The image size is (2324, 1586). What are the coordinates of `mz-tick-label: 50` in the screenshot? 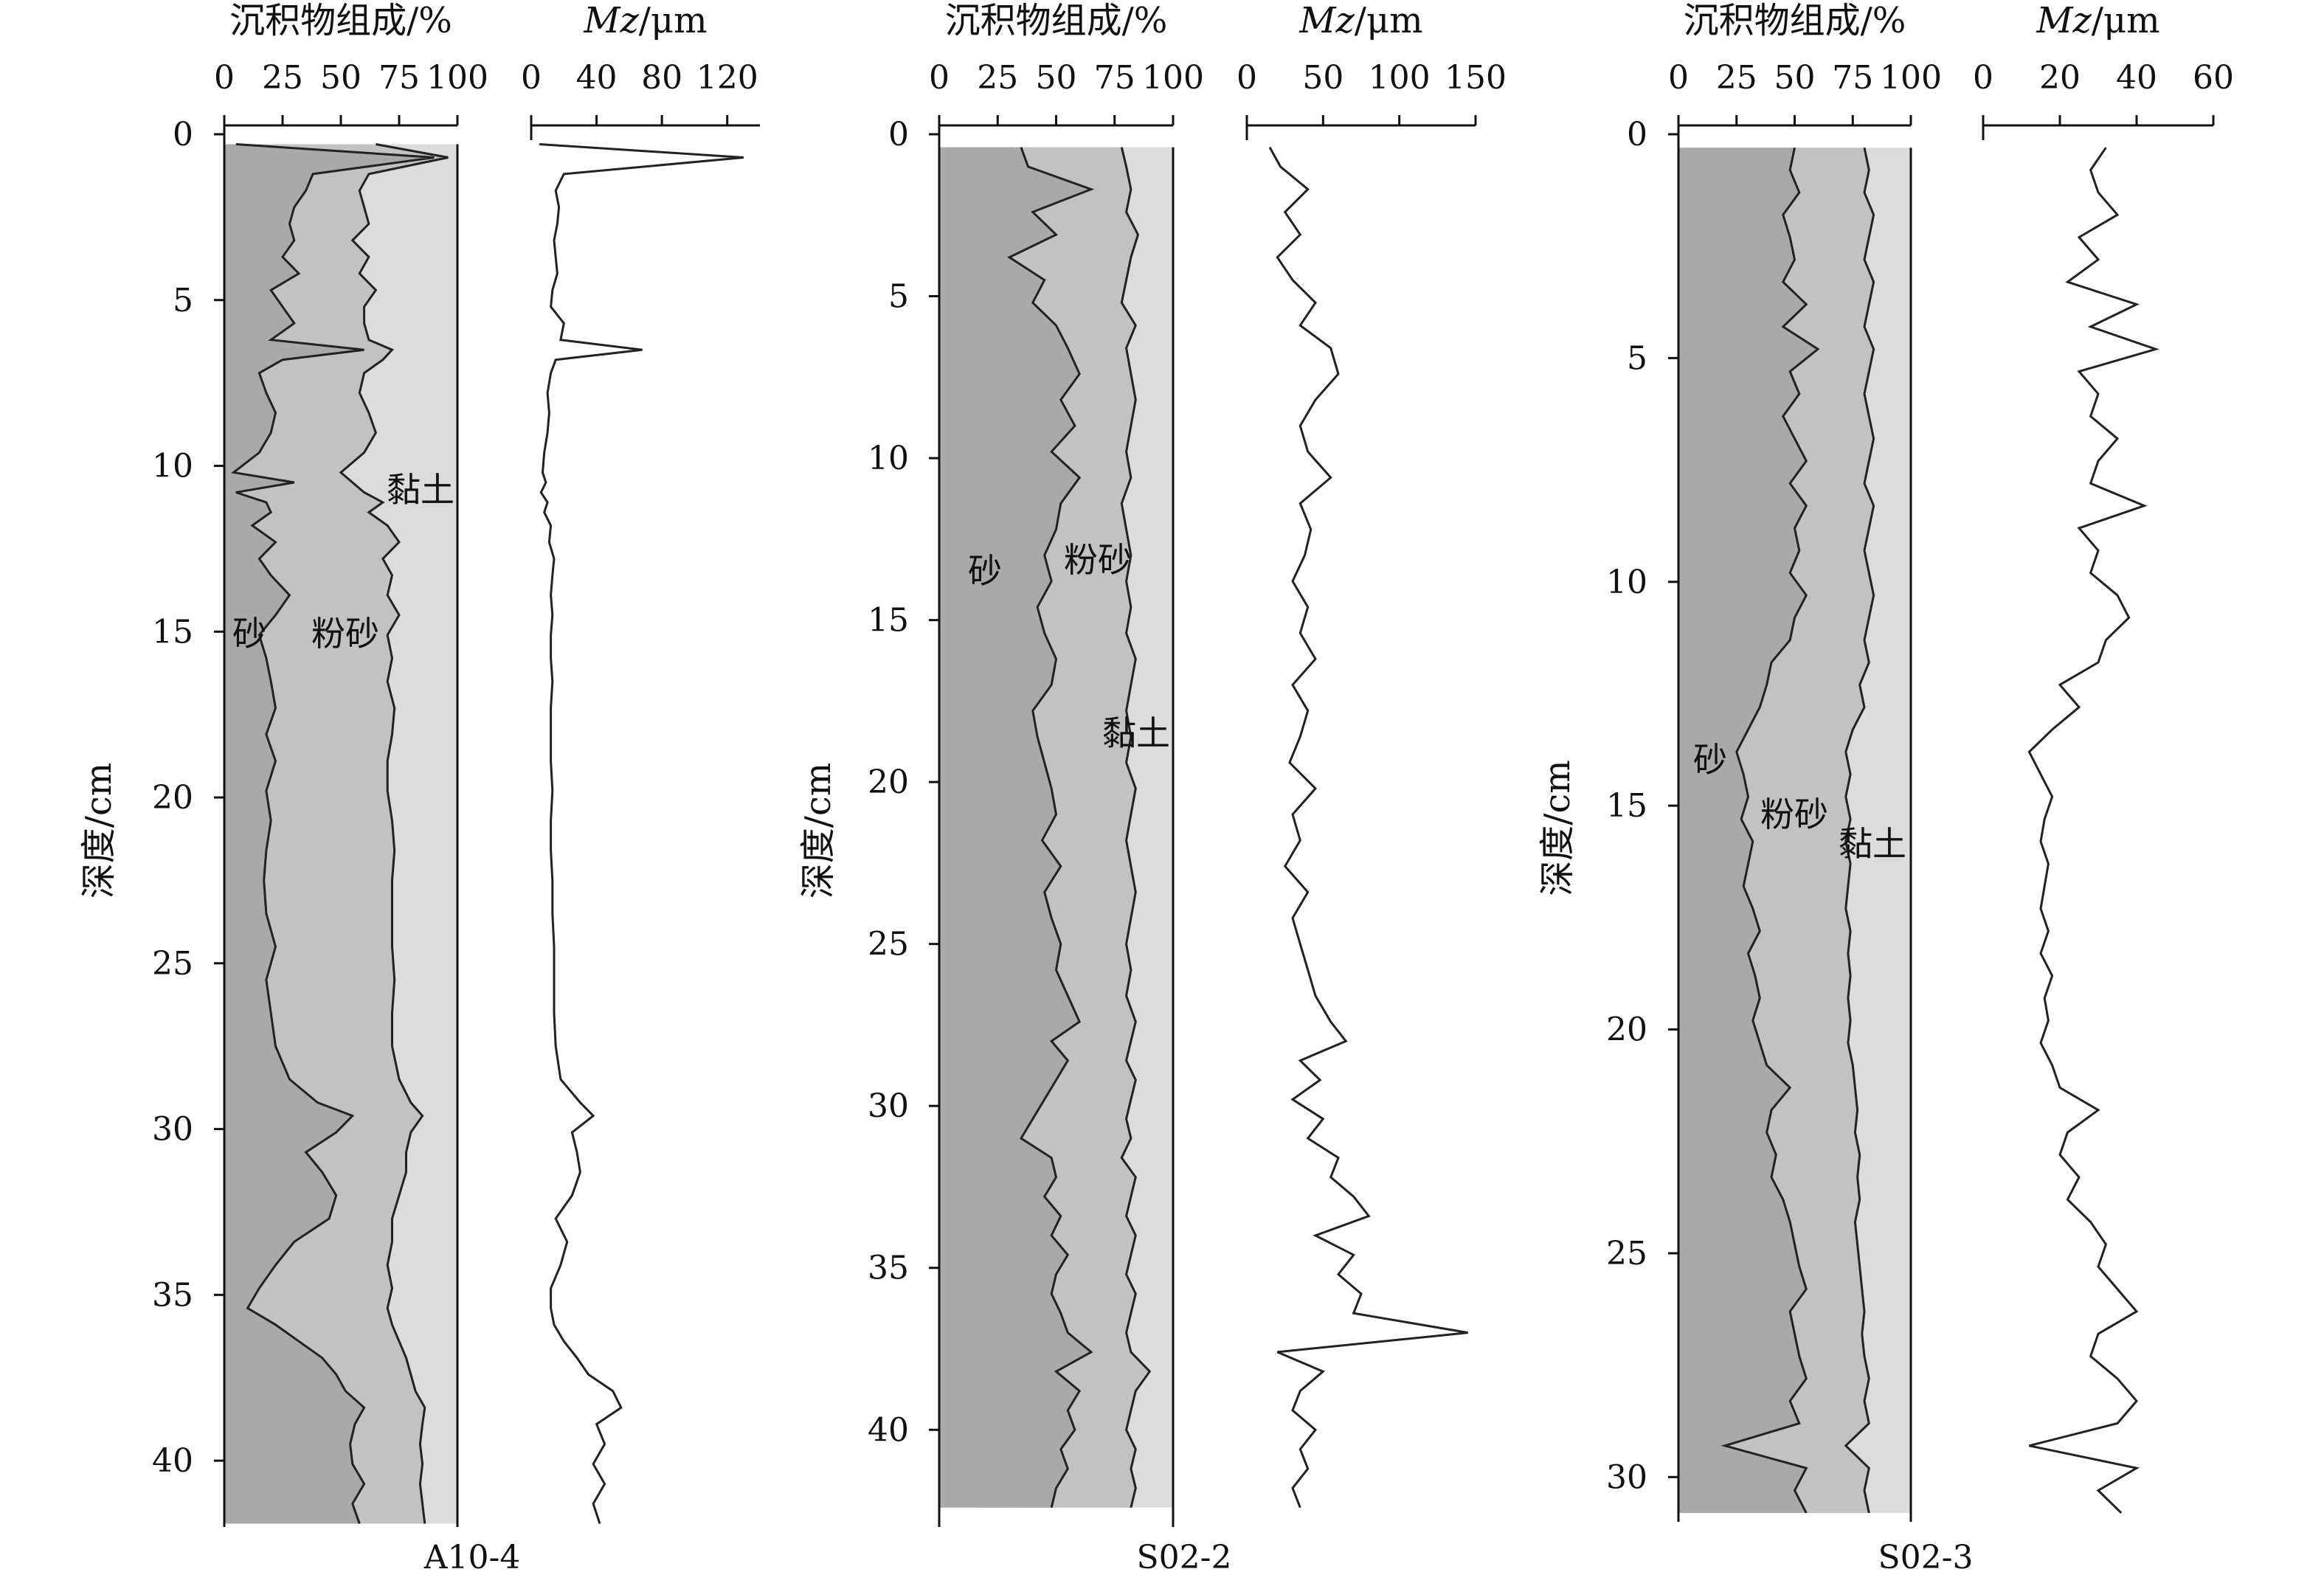 It's located at (1322, 78).